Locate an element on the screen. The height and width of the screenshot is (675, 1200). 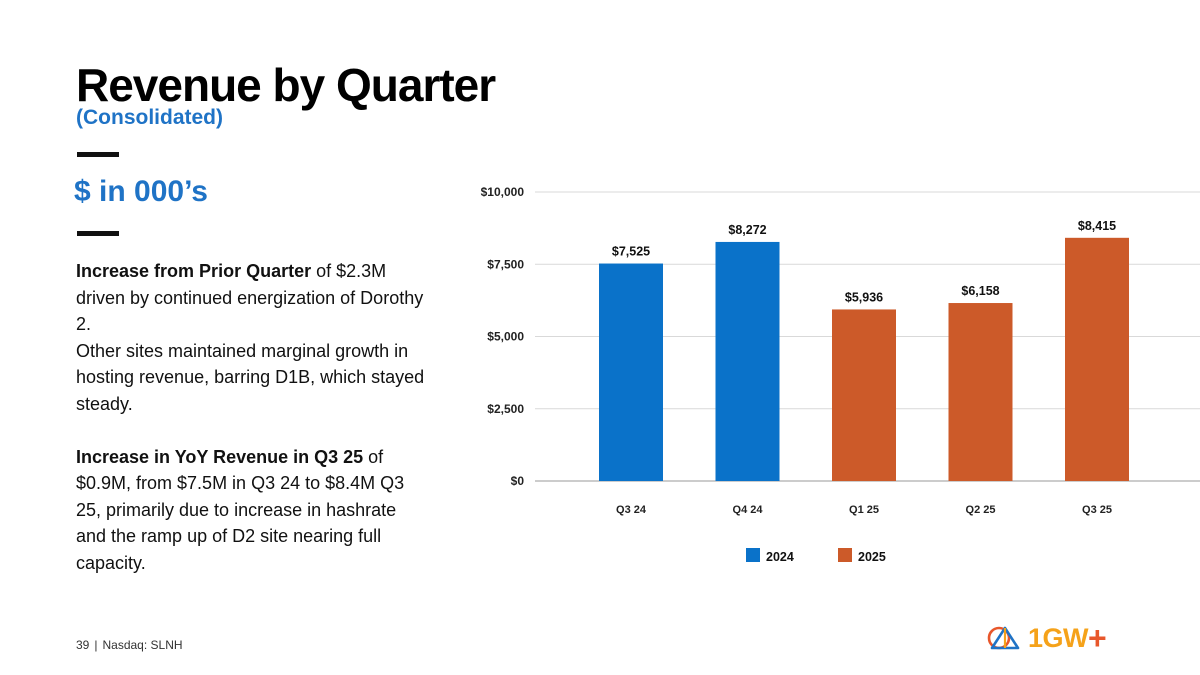
logo-text: 1GW is located at coordinates (1058, 637).